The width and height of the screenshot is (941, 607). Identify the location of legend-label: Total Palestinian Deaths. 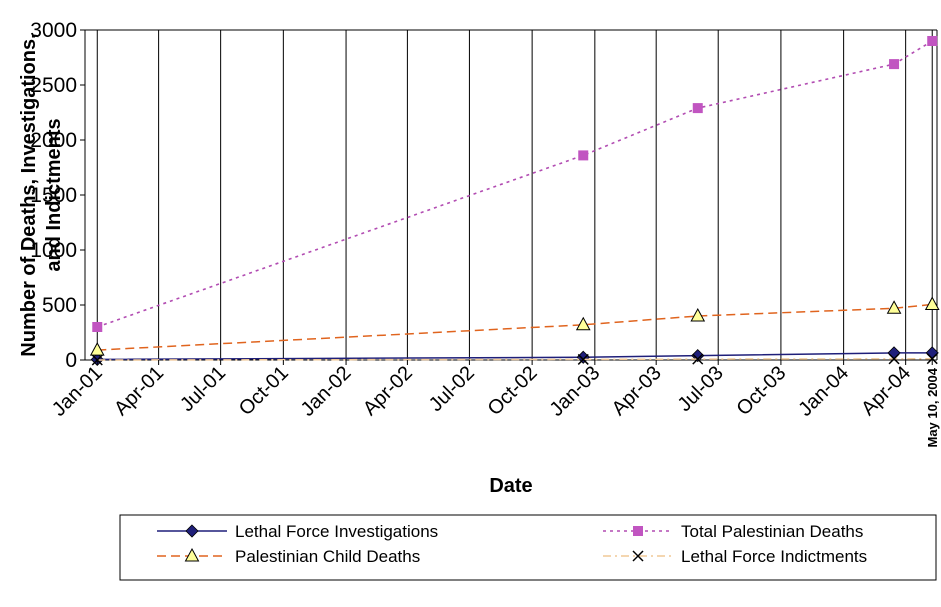
(772, 531).